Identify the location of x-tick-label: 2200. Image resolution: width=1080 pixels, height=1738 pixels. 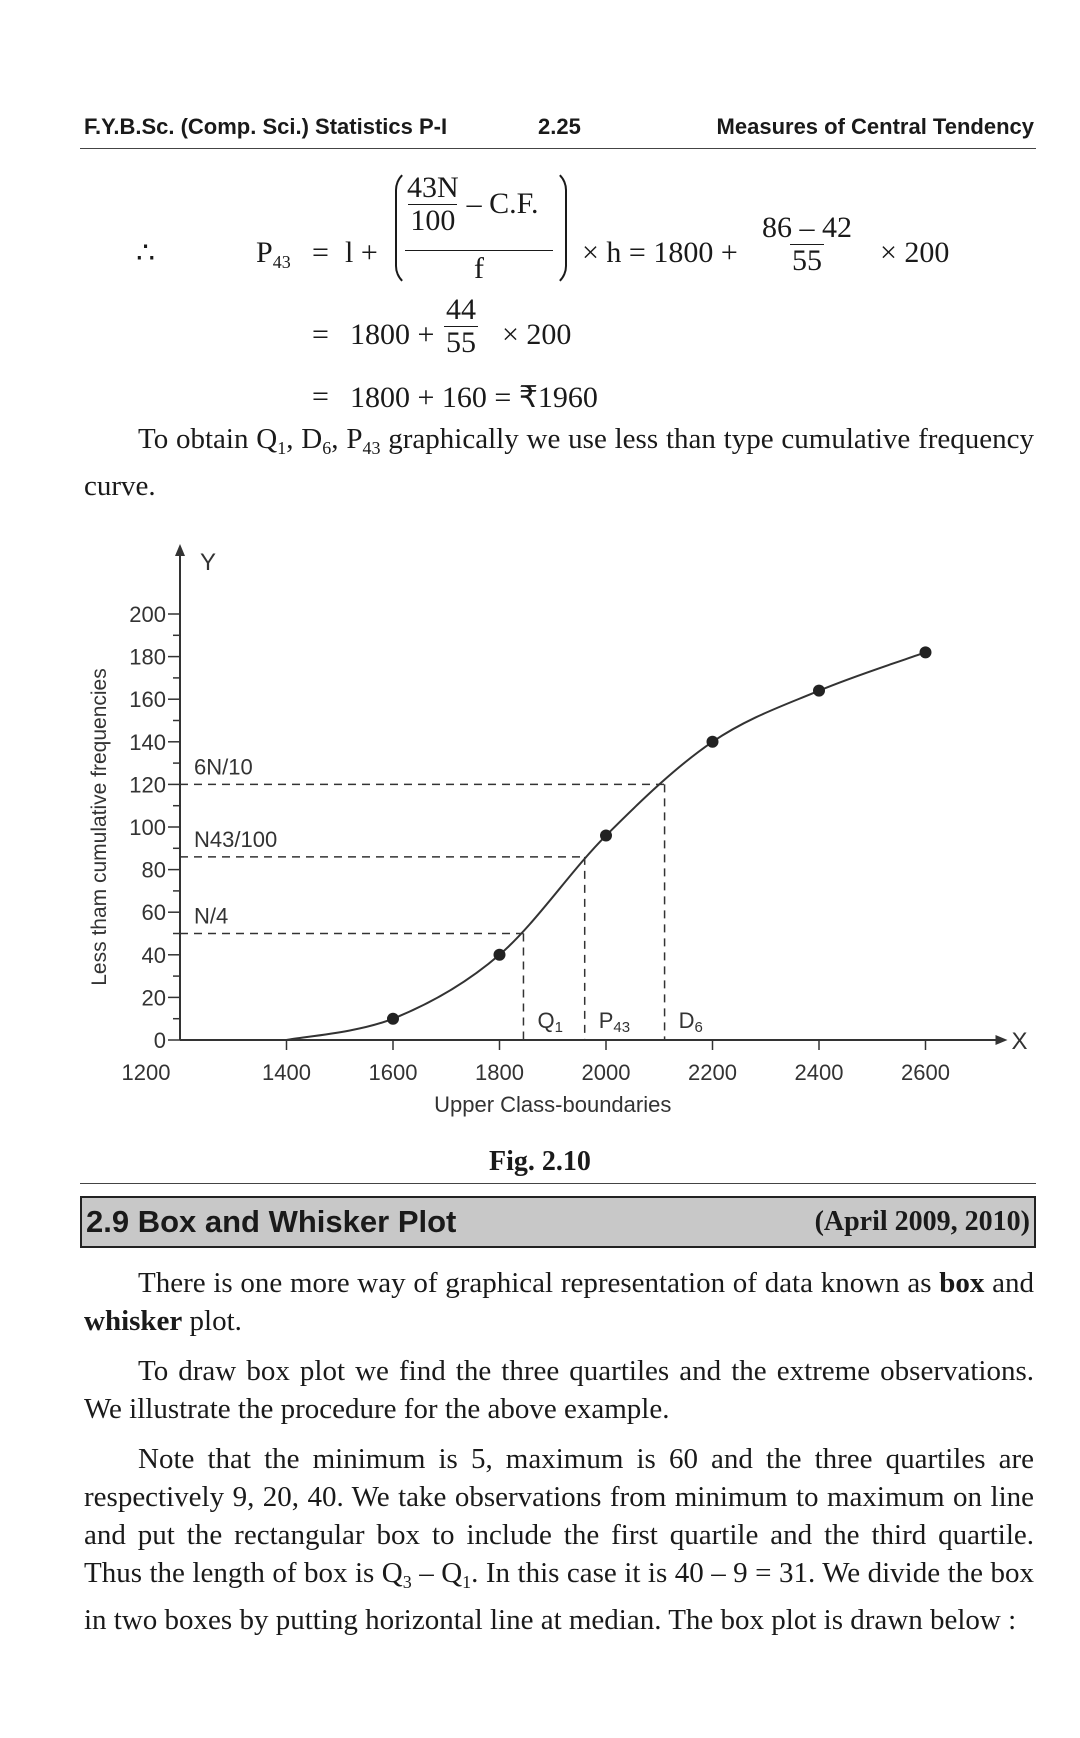
(712, 1072).